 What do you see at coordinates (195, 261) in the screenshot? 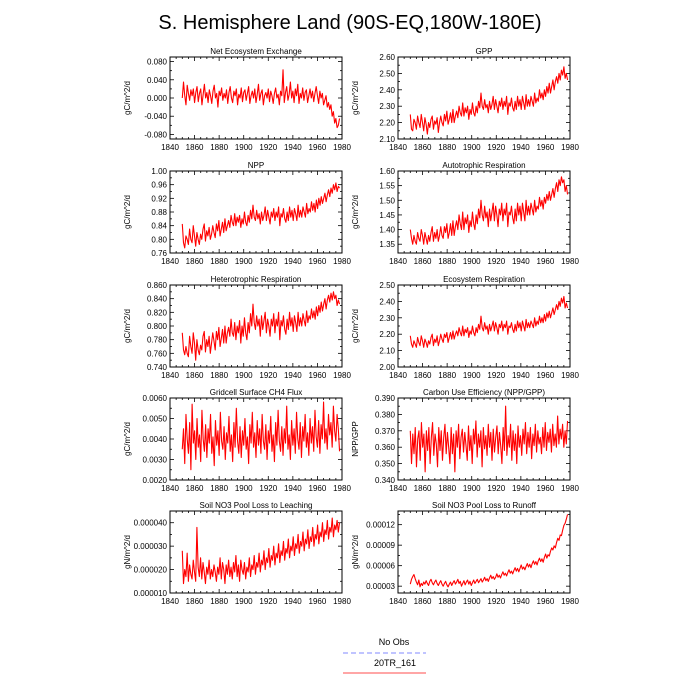
I see `chart-2-xtick-label: 1860` at bounding box center [195, 261].